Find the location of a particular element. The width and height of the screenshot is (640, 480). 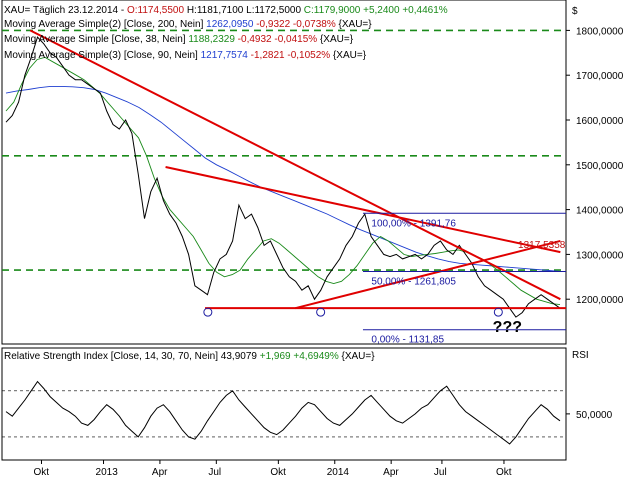

ma-value: 1217,7574 is located at coordinates (225, 55).